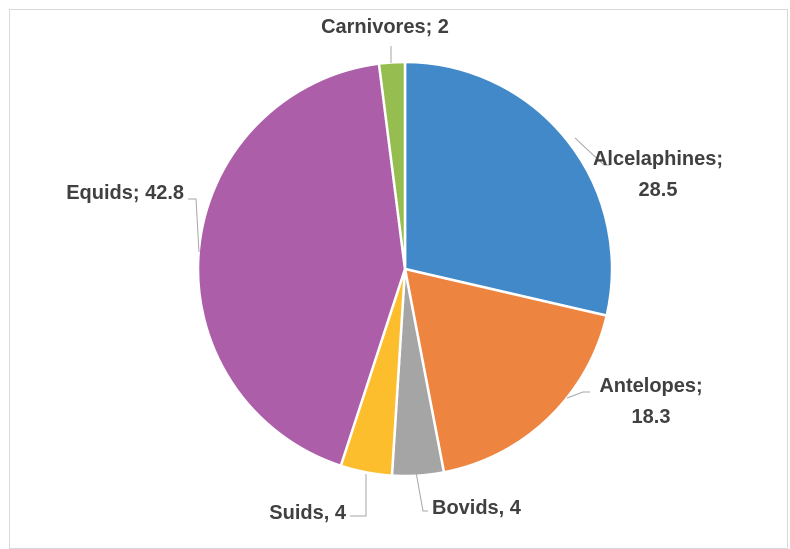 The width and height of the screenshot is (790, 549). Describe the element at coordinates (658, 190) in the screenshot. I see `data-label-line: 28.5` at that location.